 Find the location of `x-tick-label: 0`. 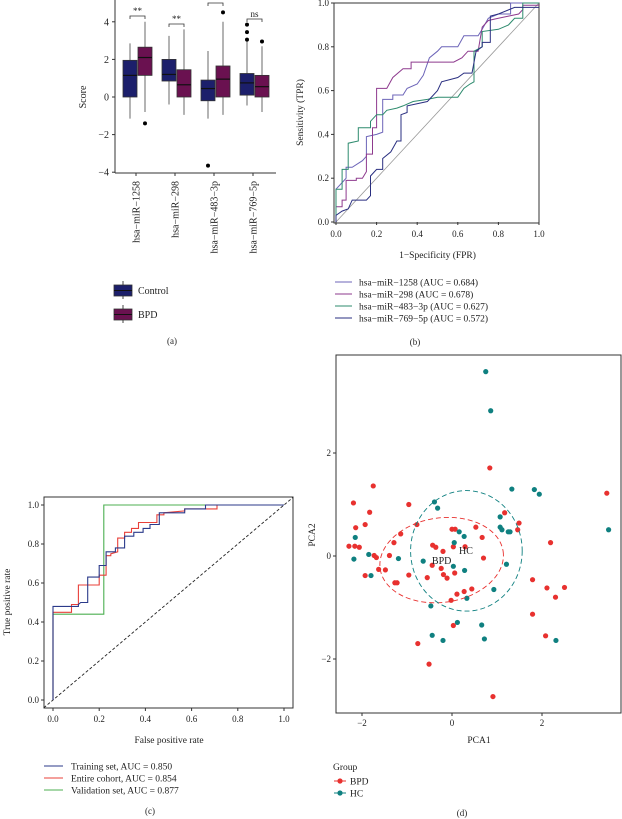

x-tick-label: 0 is located at coordinates (452, 723).